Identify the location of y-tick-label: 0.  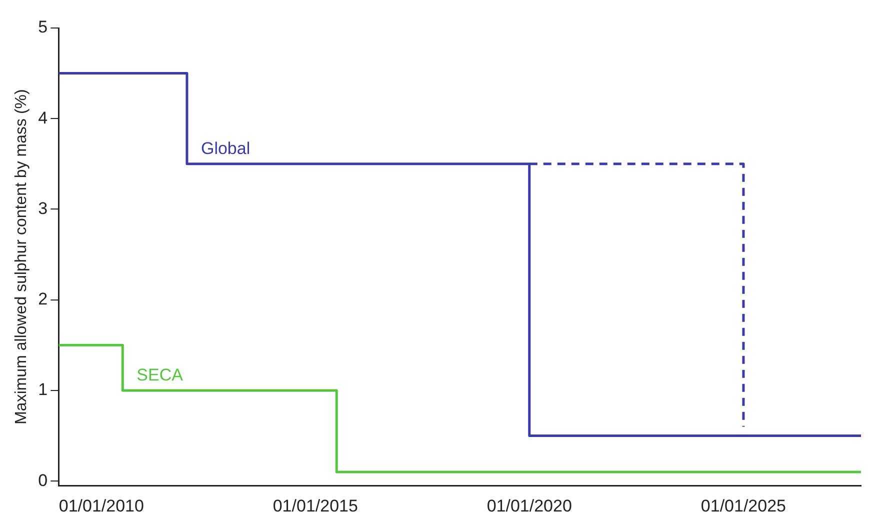
(43, 480).